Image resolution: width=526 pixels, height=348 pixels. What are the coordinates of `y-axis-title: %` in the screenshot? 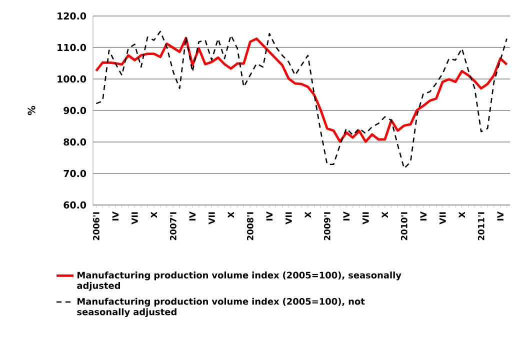 It's located at (32, 111).